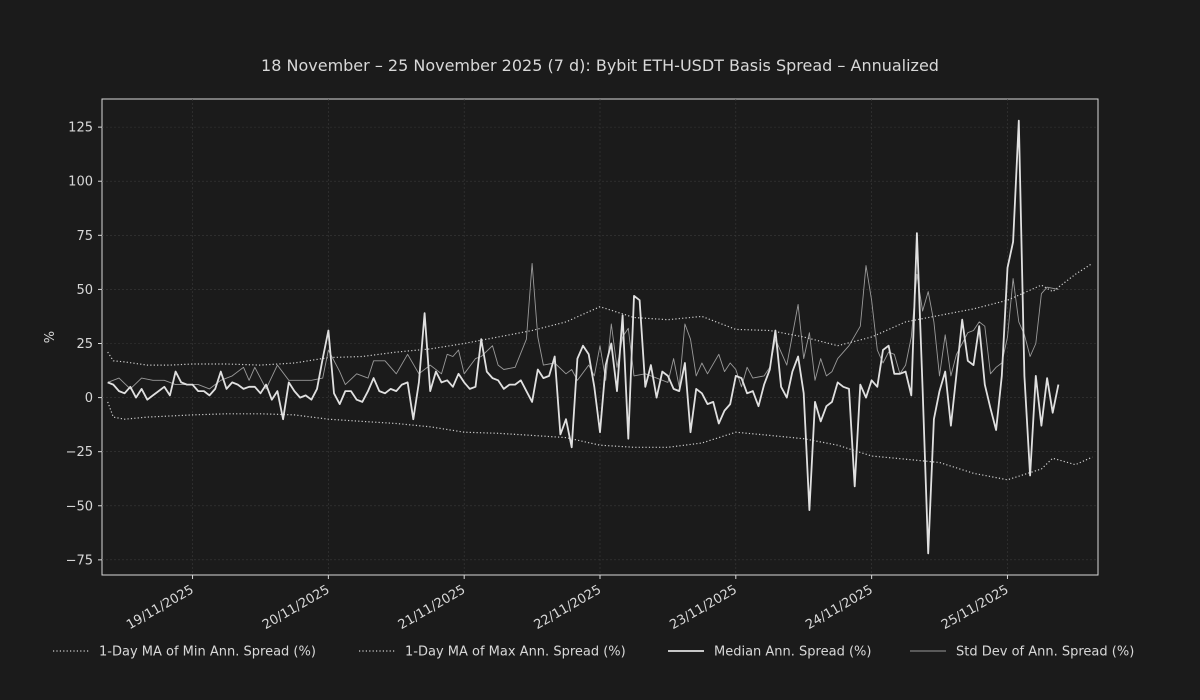  I want to click on y-tick-label: 0, so click(89, 398).